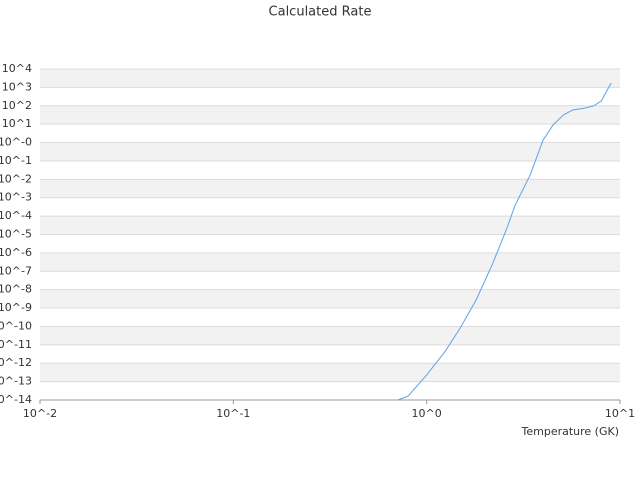 The image size is (640, 480). I want to click on y-tick-label: 10^-12, so click(16, 362).